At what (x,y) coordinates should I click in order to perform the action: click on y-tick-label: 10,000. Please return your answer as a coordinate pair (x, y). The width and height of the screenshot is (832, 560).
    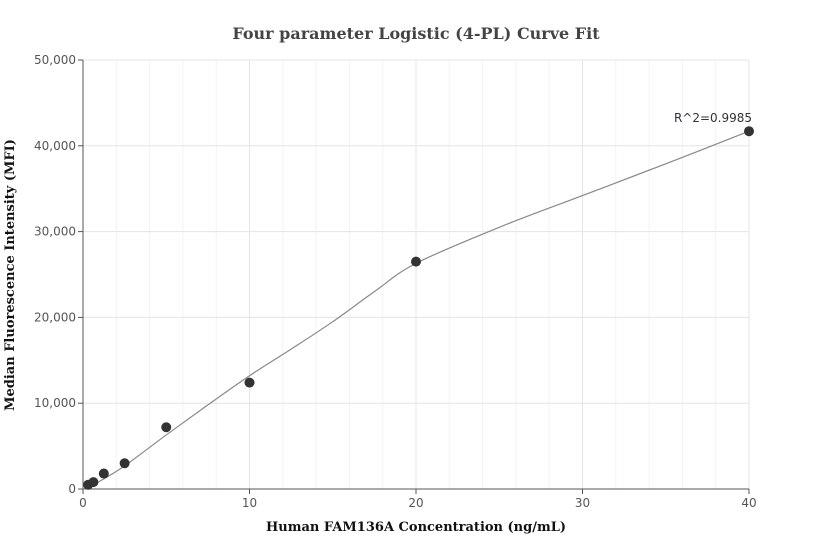
    Looking at the image, I should click on (55, 403).